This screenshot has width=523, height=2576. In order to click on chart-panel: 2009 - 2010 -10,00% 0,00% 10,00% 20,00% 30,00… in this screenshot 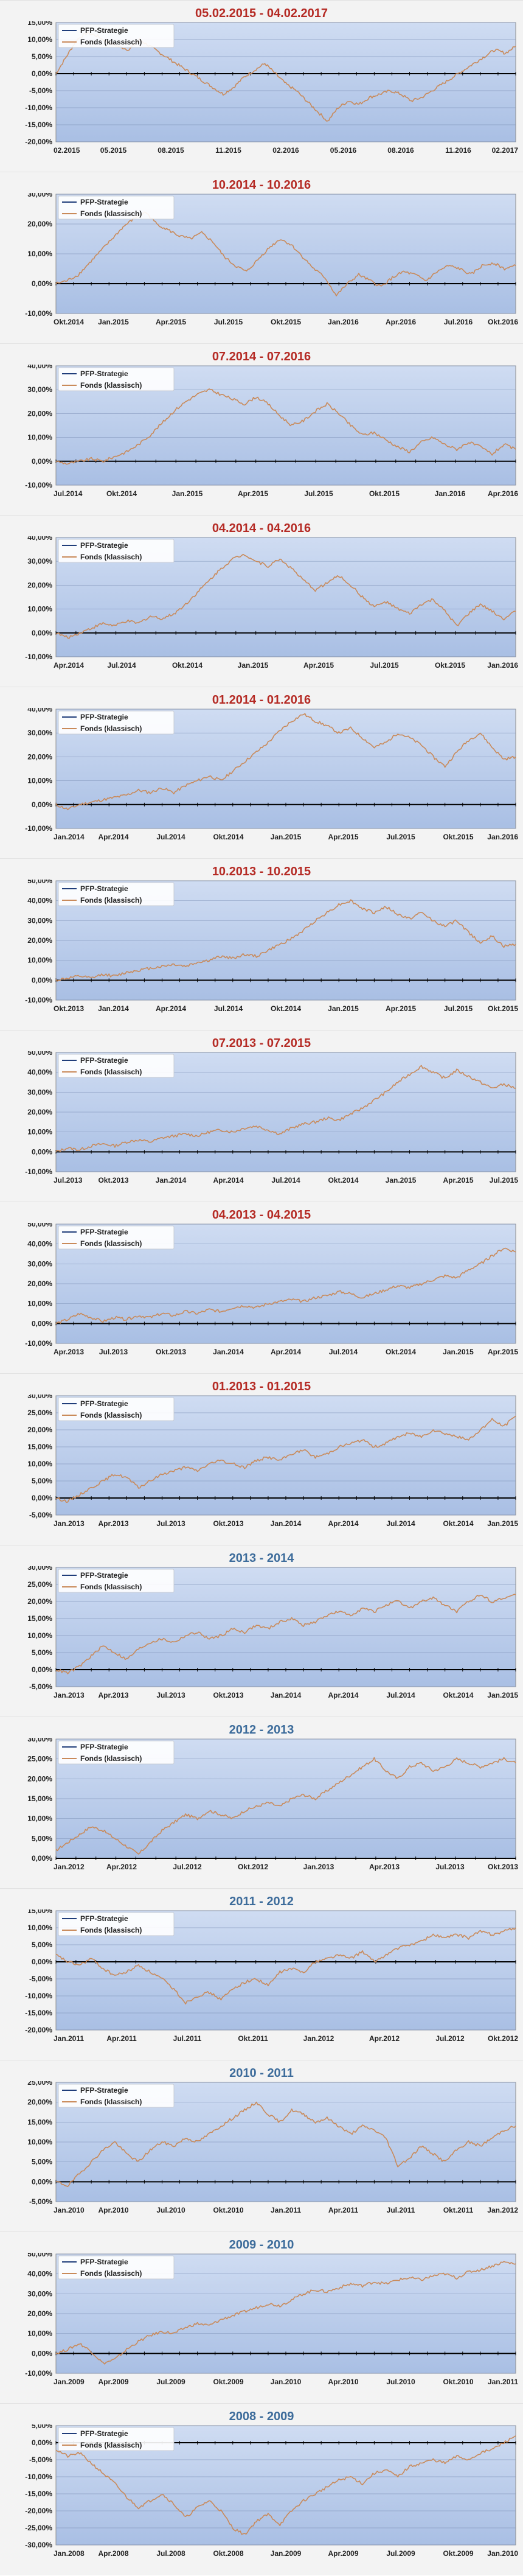, I will do `click(261, 2317)`.